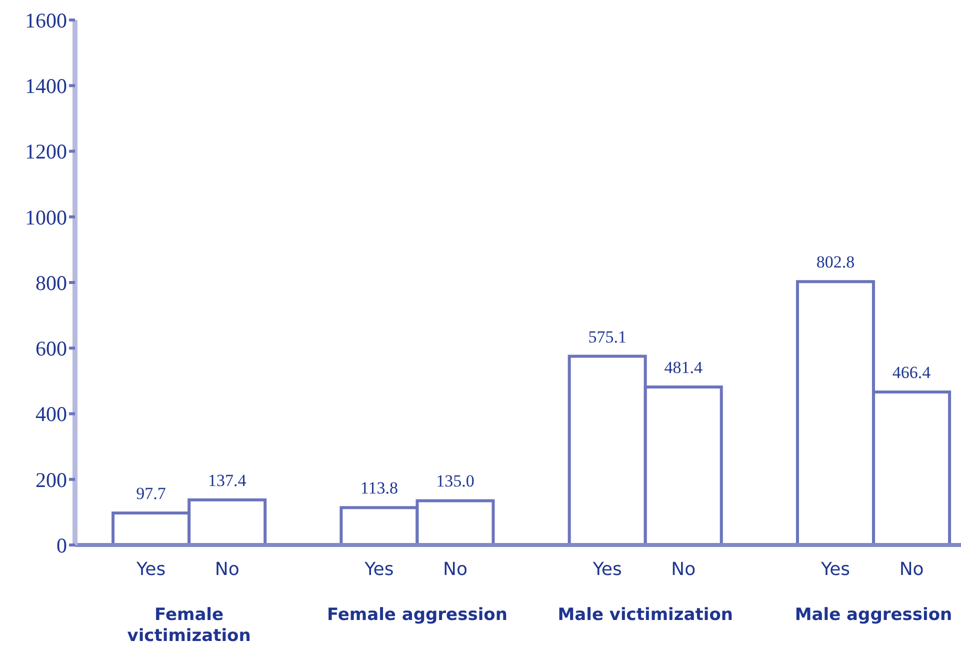  What do you see at coordinates (912, 372) in the screenshot?
I see `data-label: 466.4` at bounding box center [912, 372].